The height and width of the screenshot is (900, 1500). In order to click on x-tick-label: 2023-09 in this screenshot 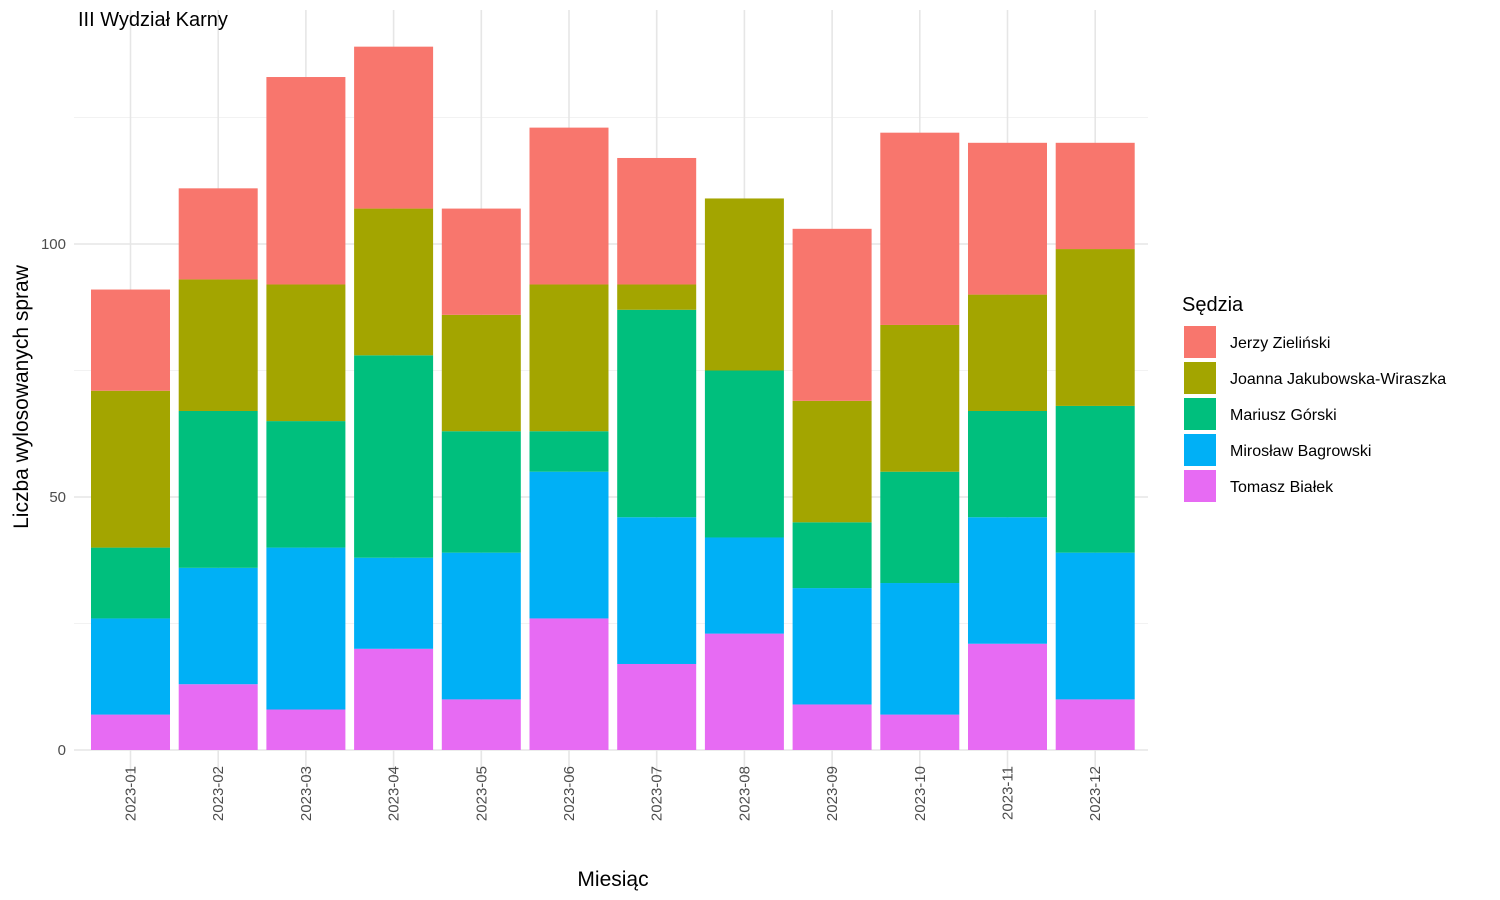, I will do `click(832, 793)`.